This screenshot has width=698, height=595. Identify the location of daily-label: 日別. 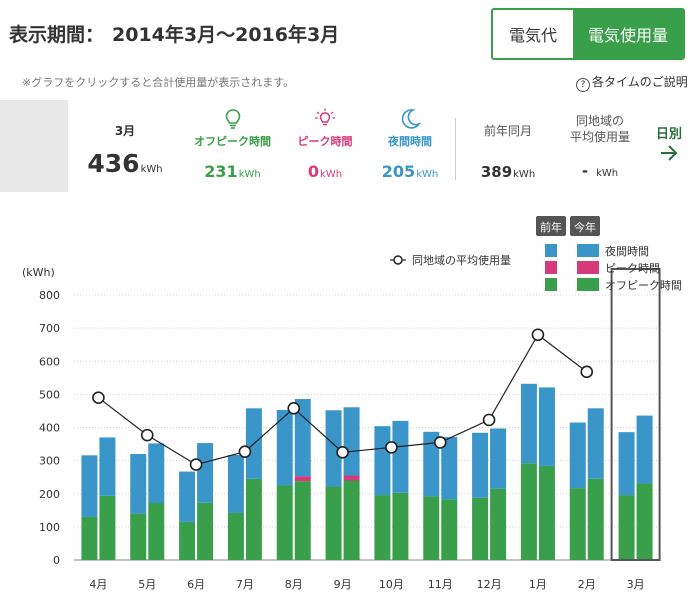
(669, 134).